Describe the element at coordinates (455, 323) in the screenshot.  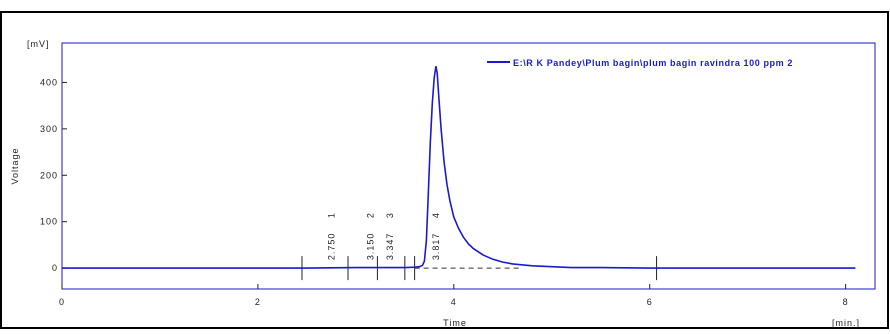
I see `x-axis-label: Time` at that location.